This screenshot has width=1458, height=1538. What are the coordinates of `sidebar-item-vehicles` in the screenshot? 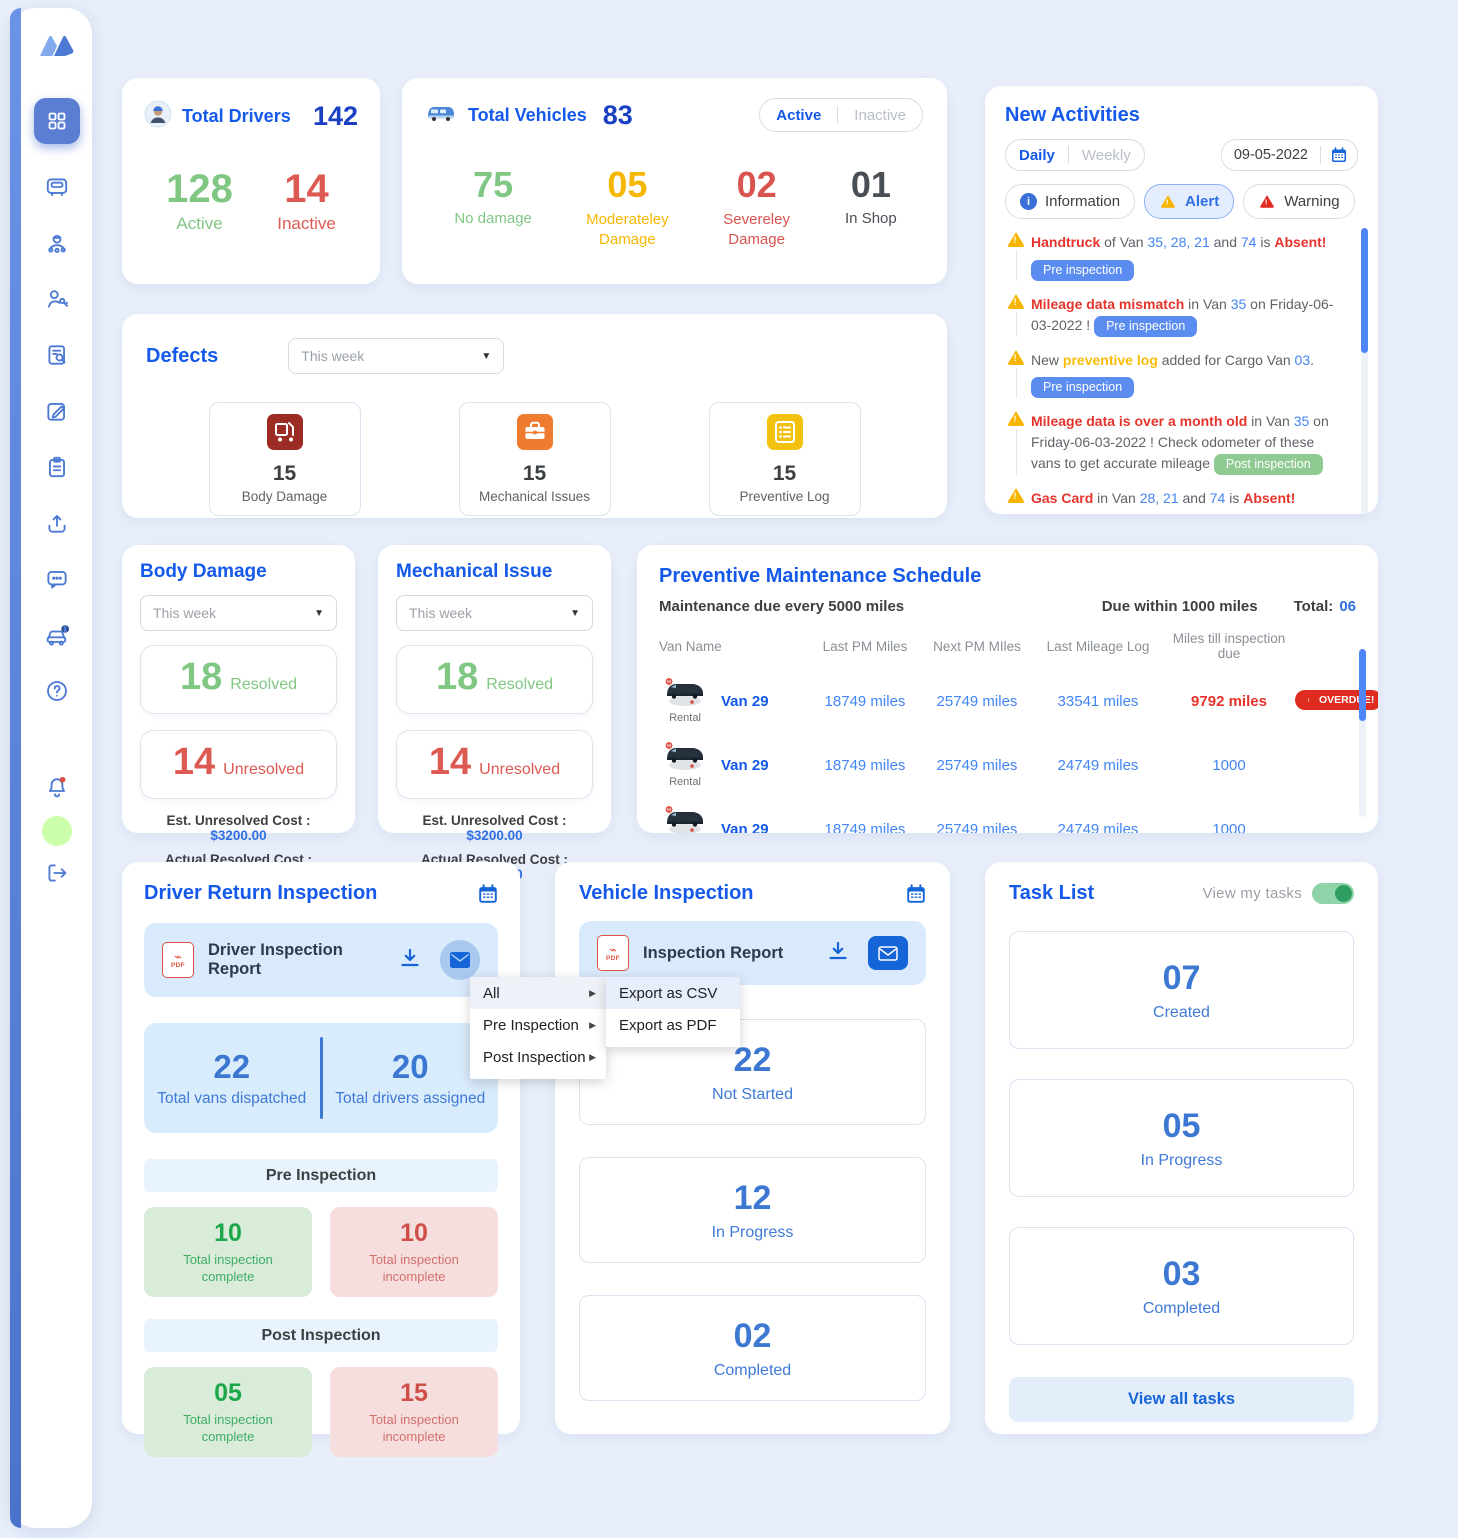 It's located at (57, 187).